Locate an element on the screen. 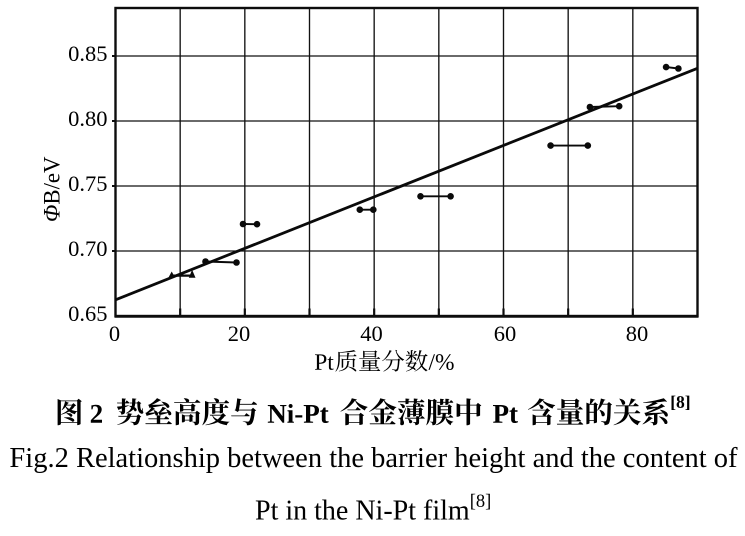 This screenshot has height=536, width=745. svg-text: Pt in the Ni-Pt film[8] is located at coordinates (373, 509).